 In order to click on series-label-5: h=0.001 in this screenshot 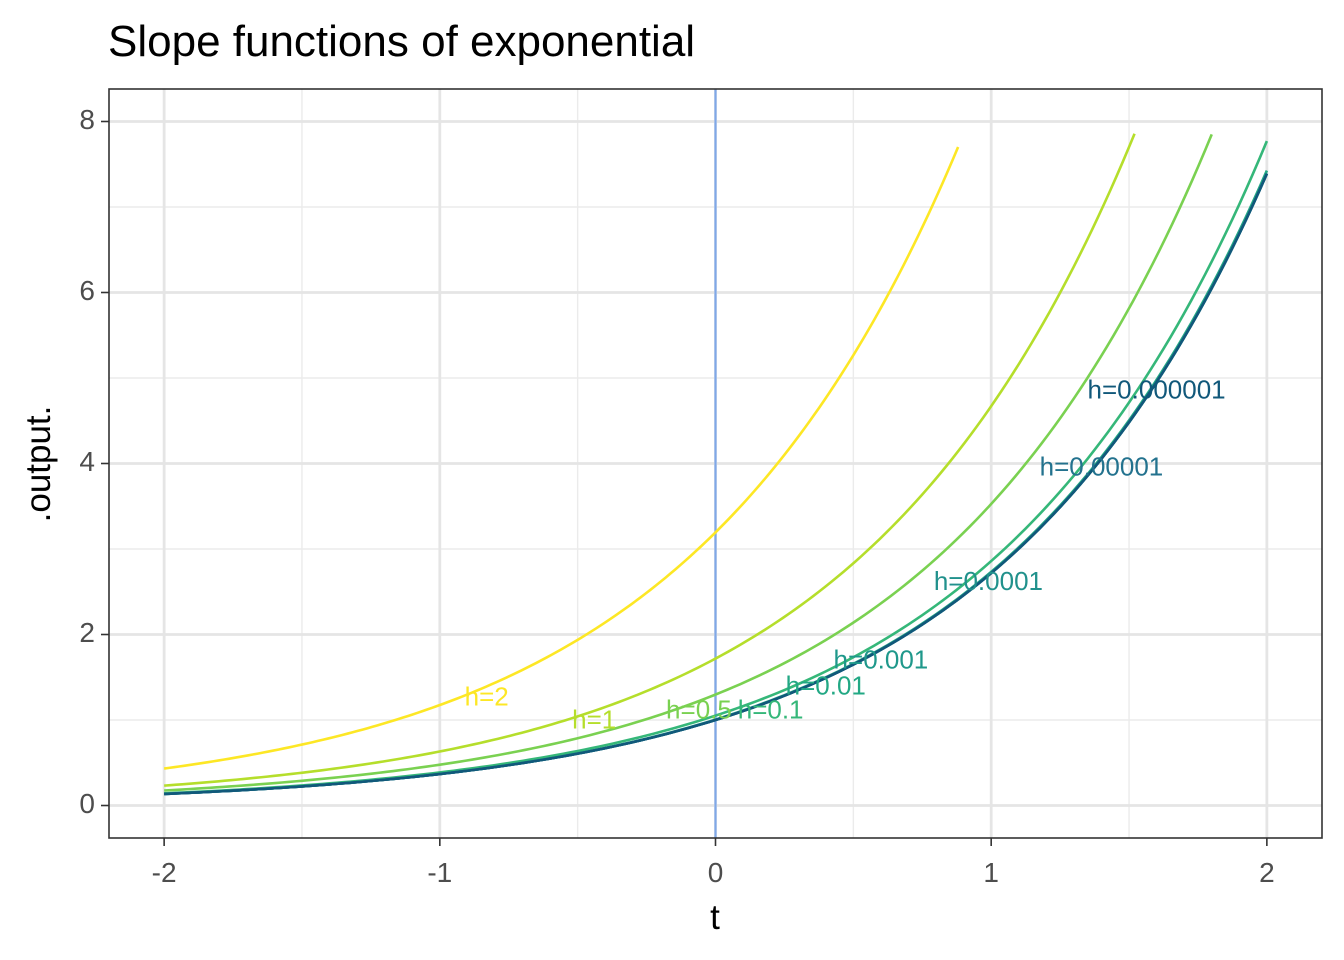, I will do `click(881, 660)`.